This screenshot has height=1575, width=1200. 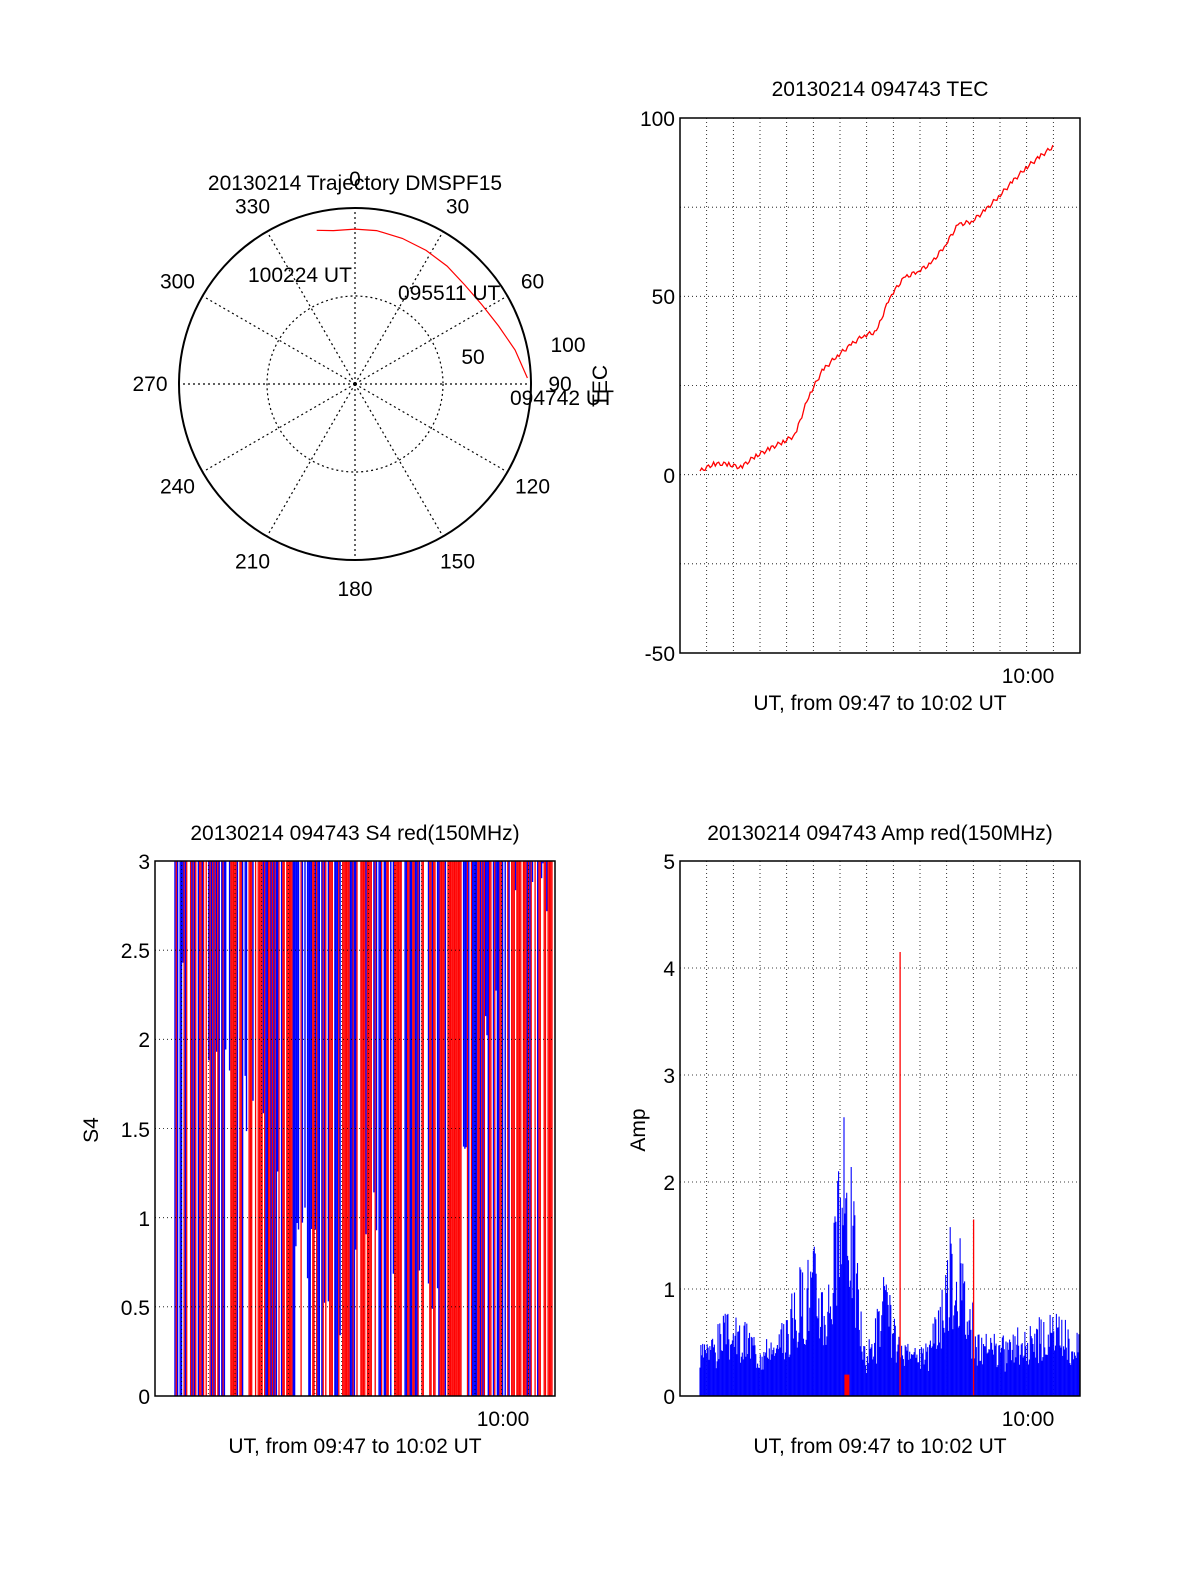 What do you see at coordinates (669, 476) in the screenshot?
I see `tec-ytick-0: 0` at bounding box center [669, 476].